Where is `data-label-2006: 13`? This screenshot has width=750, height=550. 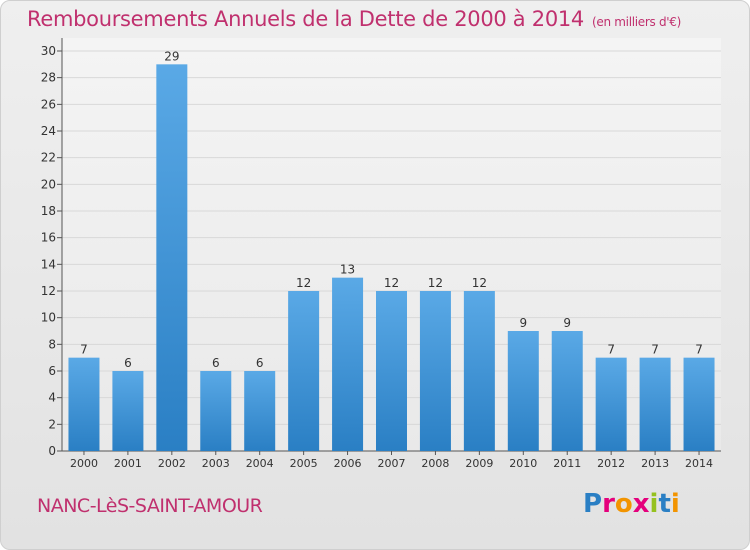 data-label-2006: 13 is located at coordinates (347, 270).